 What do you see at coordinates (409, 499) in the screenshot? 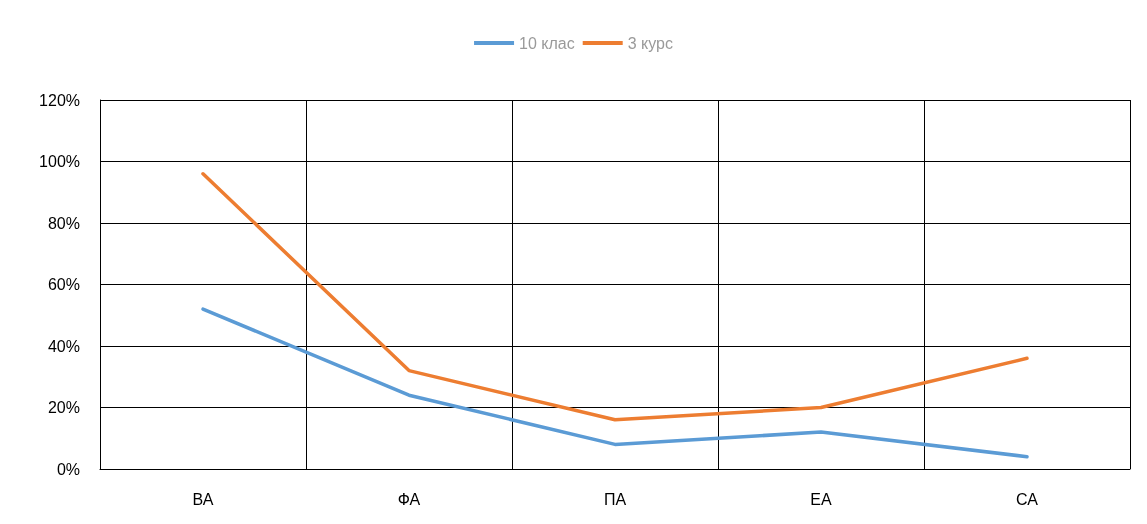
I see `x-tick-label: ФА` at bounding box center [409, 499].